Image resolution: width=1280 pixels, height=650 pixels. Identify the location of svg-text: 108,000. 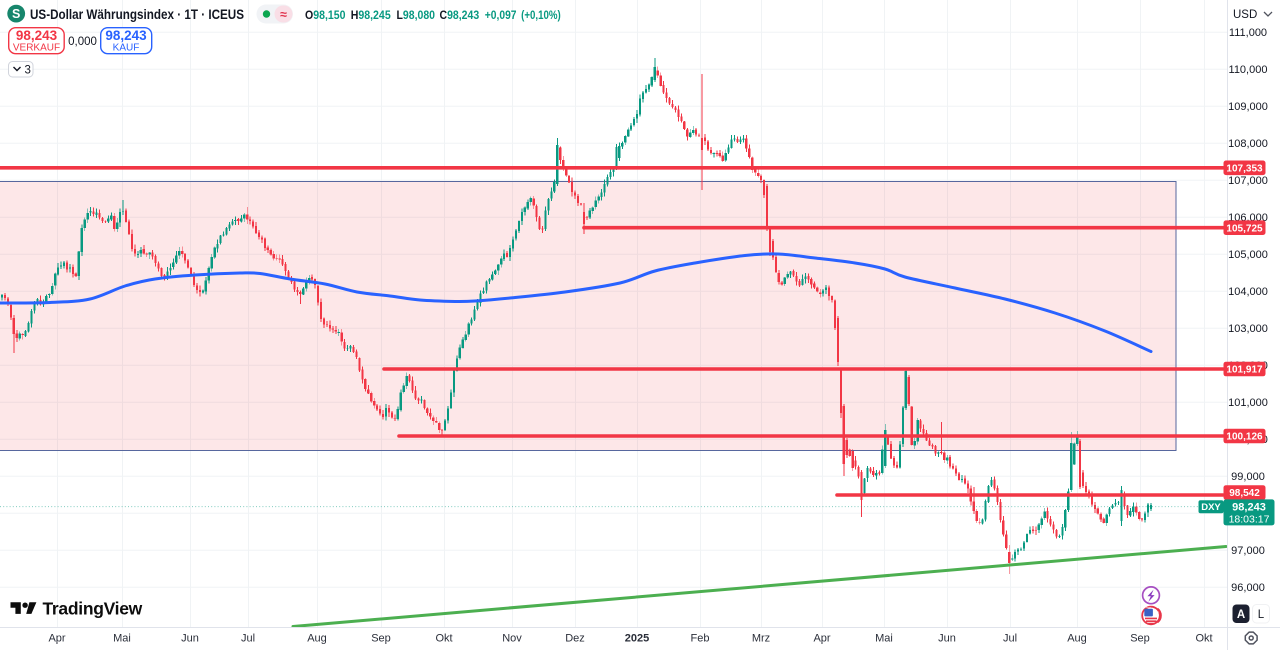
(1248, 144).